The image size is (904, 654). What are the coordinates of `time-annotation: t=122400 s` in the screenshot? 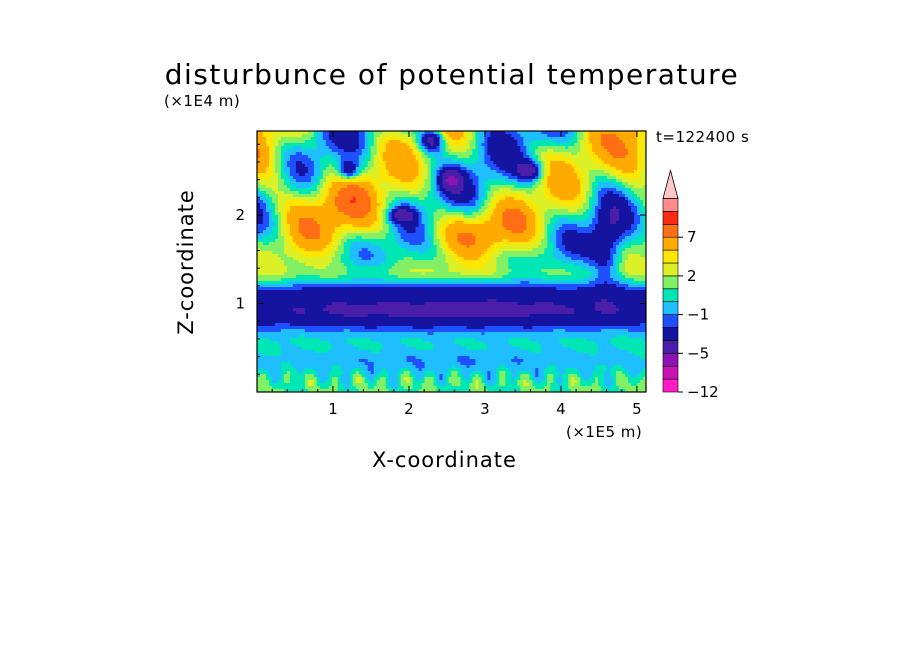 It's located at (703, 137).